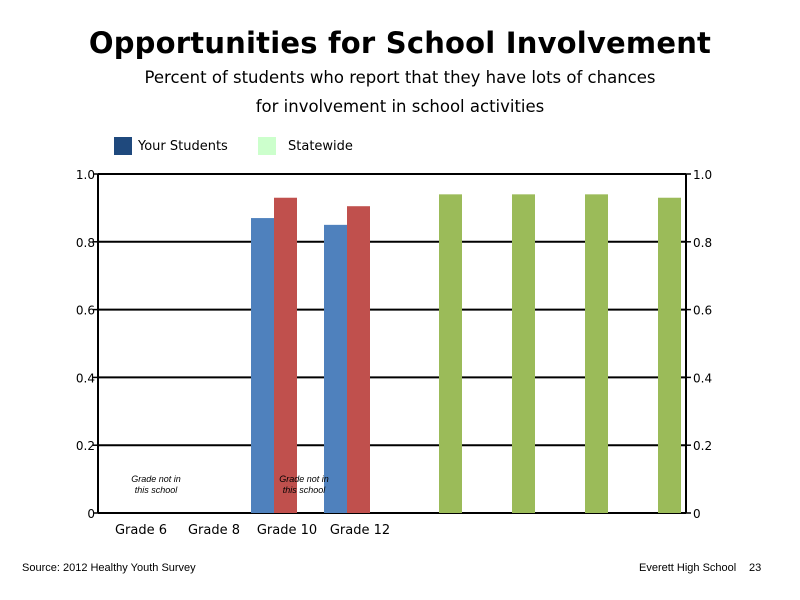  What do you see at coordinates (702, 311) in the screenshot?
I see `right-y-tick-label: 0.6` at bounding box center [702, 311].